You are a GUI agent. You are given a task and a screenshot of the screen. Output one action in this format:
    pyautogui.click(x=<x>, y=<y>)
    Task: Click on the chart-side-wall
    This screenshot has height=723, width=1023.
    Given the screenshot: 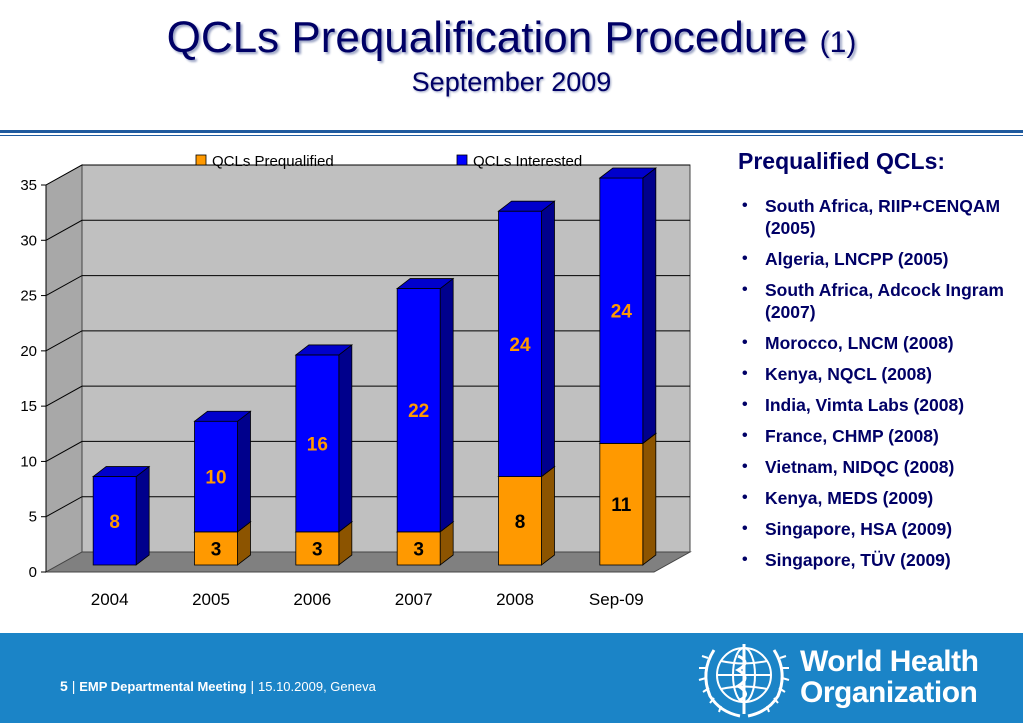 What is the action you would take?
    pyautogui.click(x=64, y=368)
    